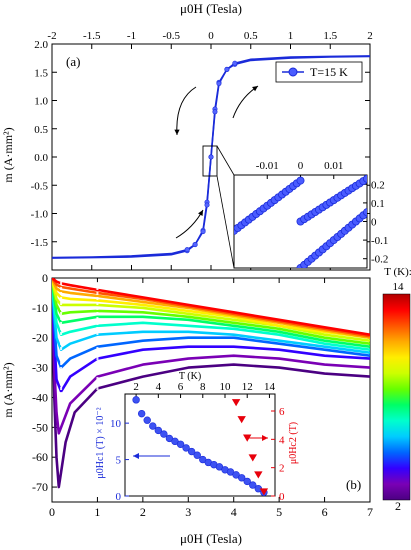  I want to click on mh-curve-T9, so click(211, 311).